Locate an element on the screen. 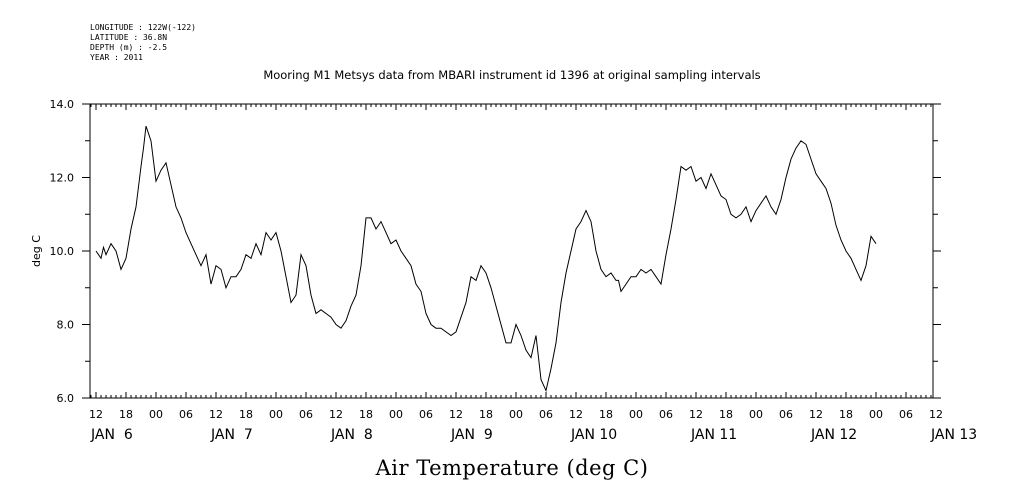  day-label: JAN 10 is located at coordinates (593, 435).